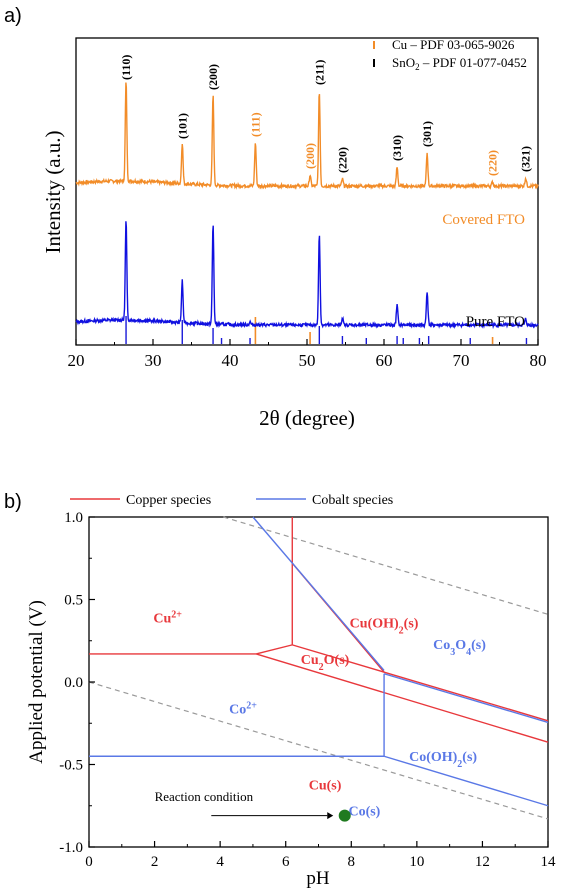 The width and height of the screenshot is (561, 891). What do you see at coordinates (73, 601) in the screenshot?
I see `y-tick-label: 0.5` at bounding box center [73, 601].